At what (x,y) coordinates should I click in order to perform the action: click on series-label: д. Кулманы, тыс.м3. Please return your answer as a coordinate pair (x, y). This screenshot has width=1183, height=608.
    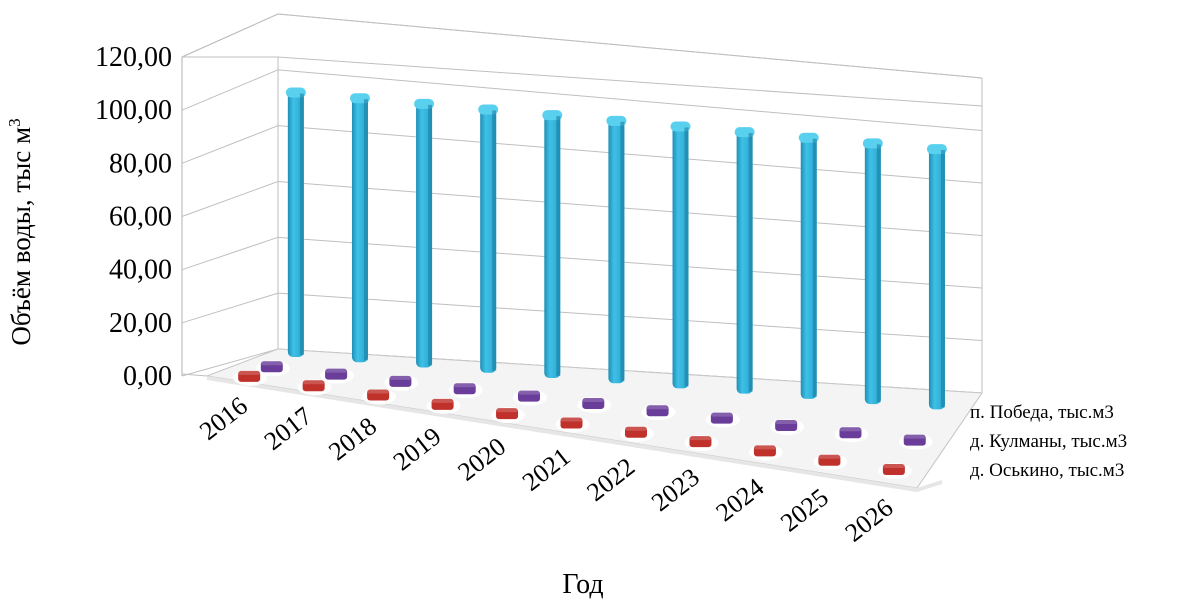
    Looking at the image, I should click on (1048, 441).